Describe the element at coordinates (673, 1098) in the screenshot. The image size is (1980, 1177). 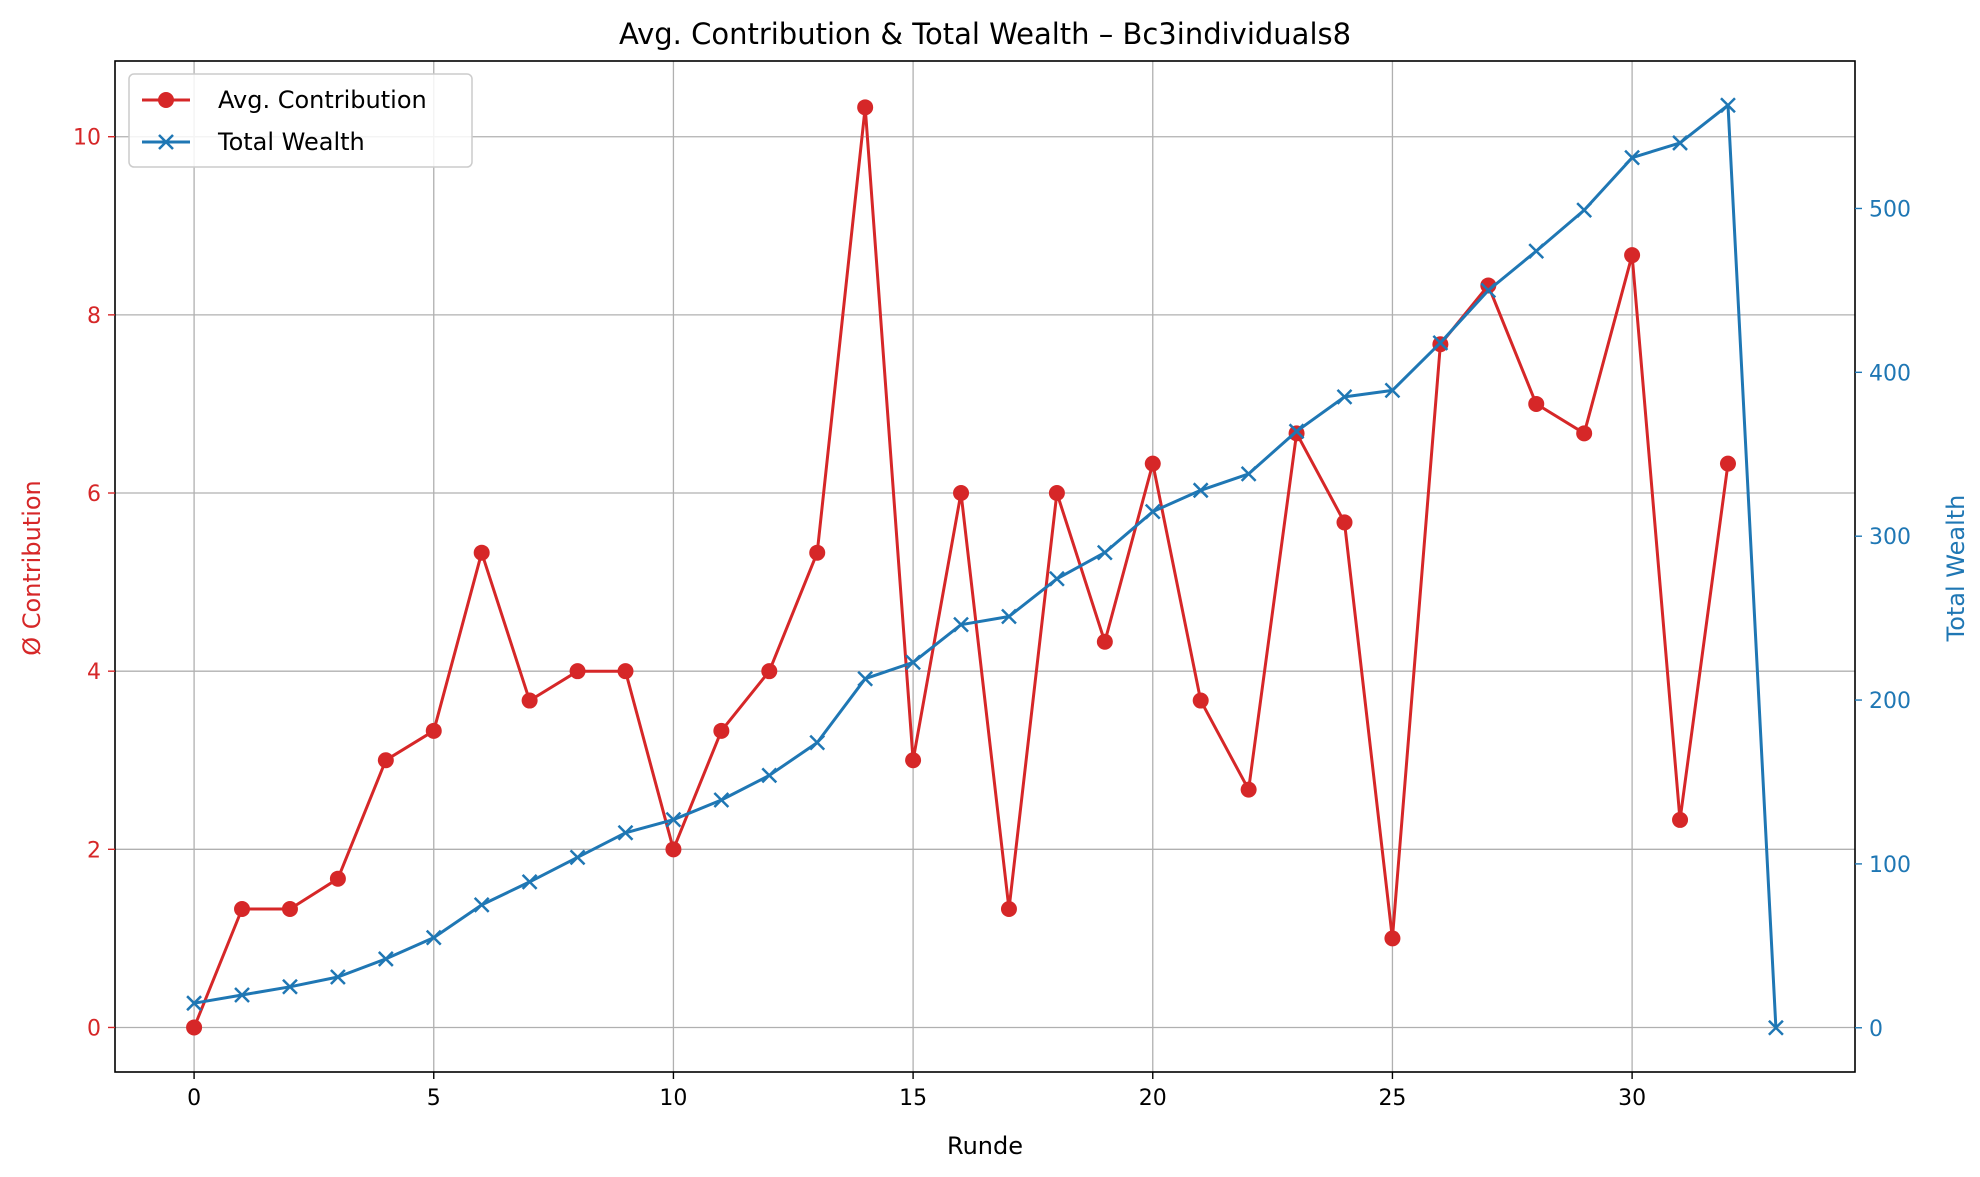
I see `x-tick-label: 10` at that location.